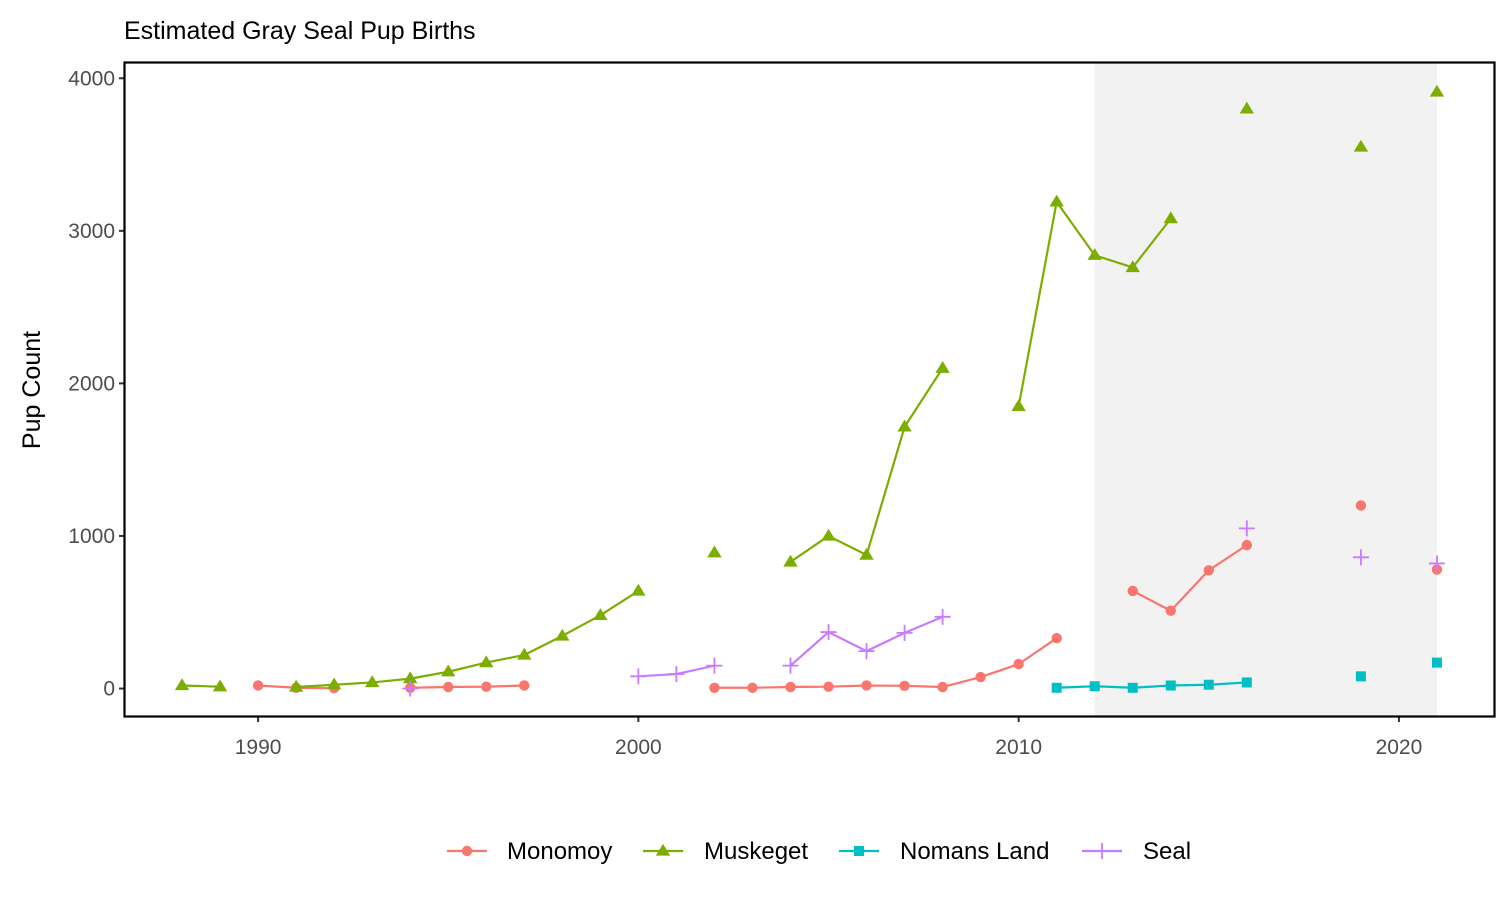  What do you see at coordinates (638, 747) in the screenshot?
I see `x-tick-label: 2000` at bounding box center [638, 747].